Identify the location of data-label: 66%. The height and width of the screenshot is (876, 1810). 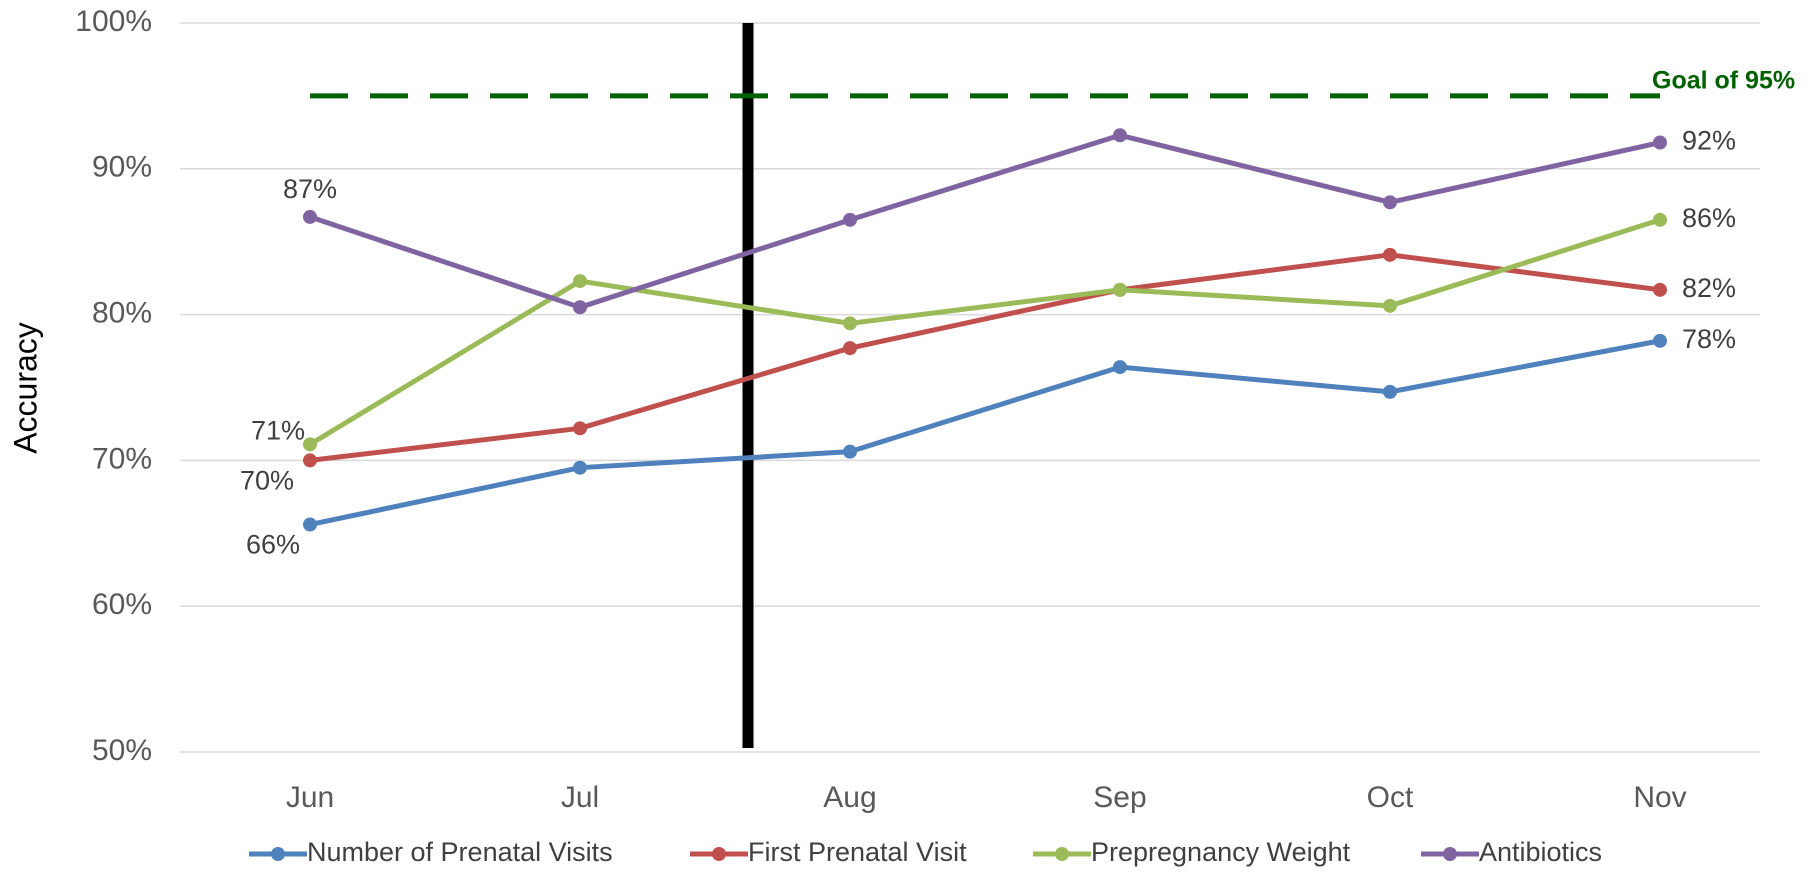
(273, 545).